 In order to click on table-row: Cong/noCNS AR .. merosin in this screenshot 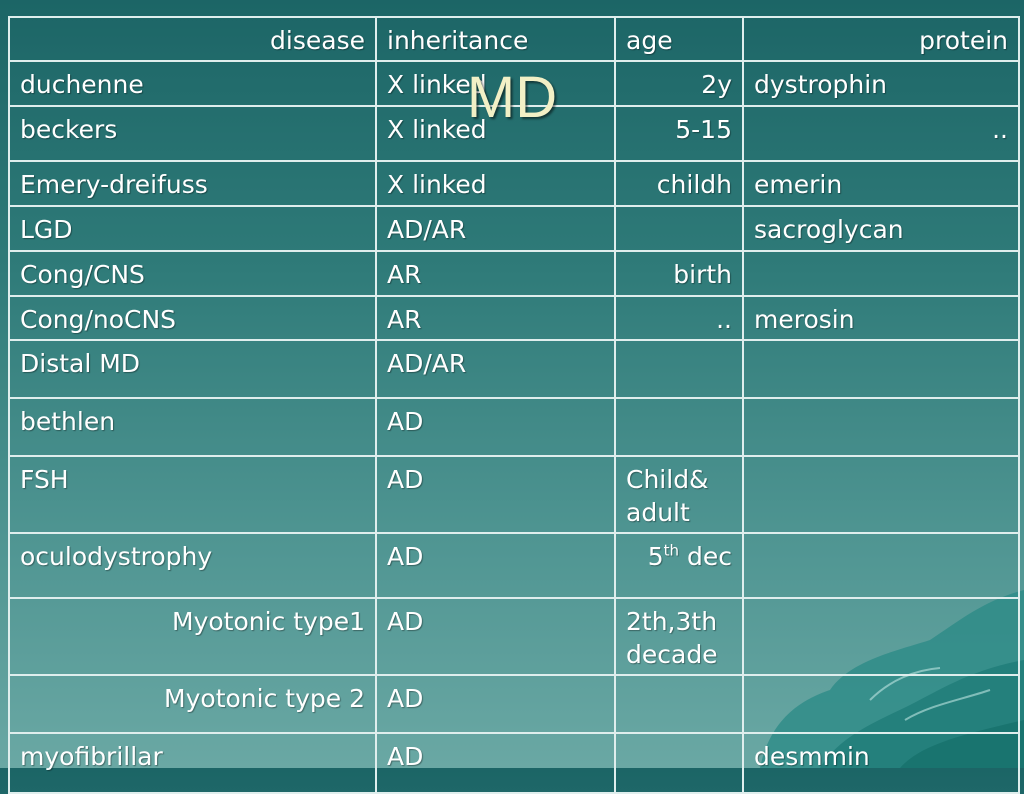, I will do `click(514, 318)`.